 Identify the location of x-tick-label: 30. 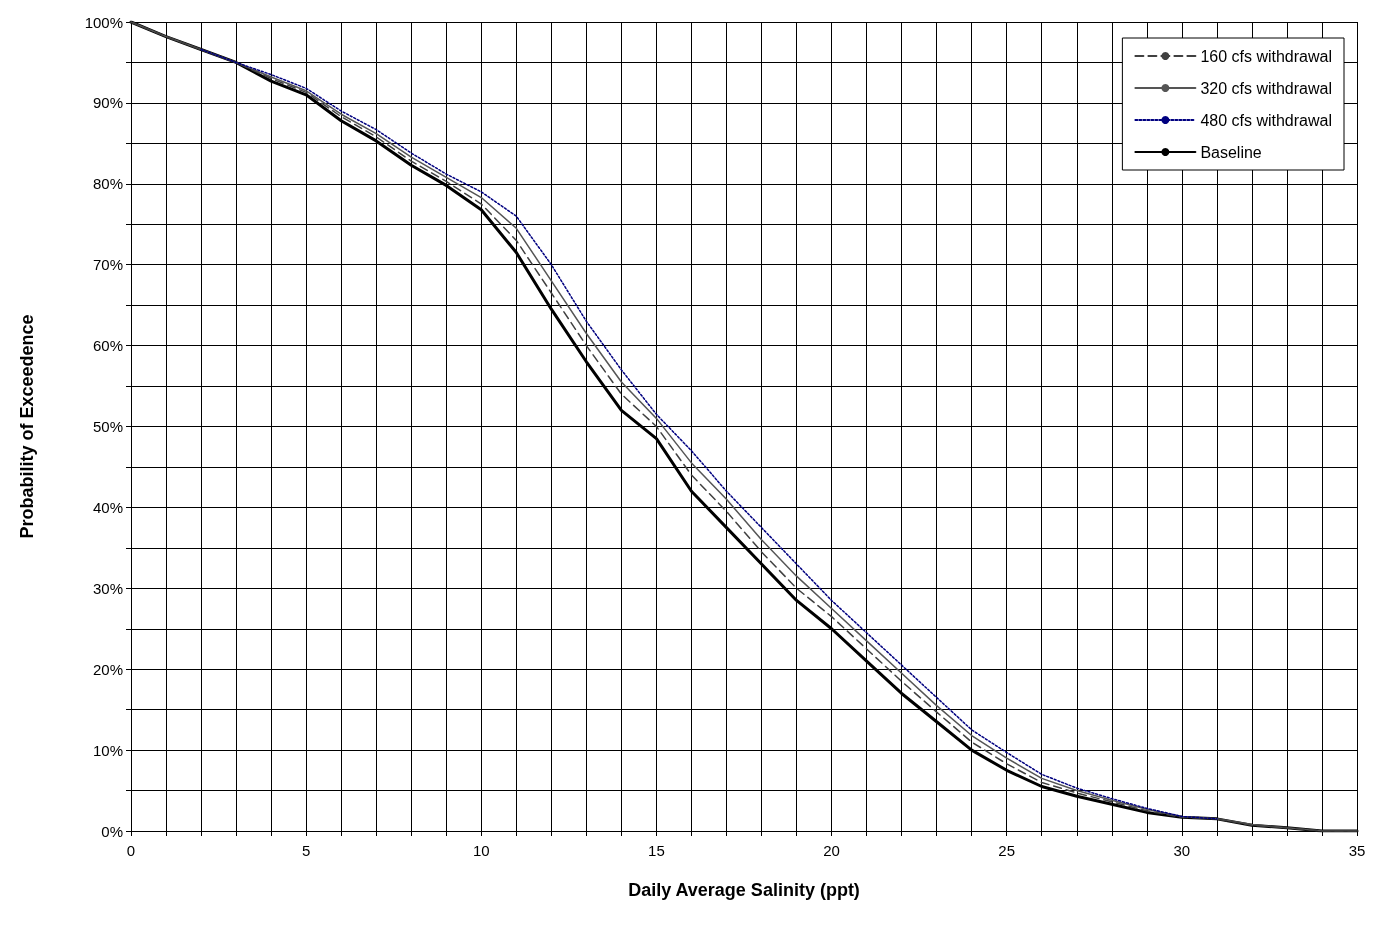
(1182, 850).